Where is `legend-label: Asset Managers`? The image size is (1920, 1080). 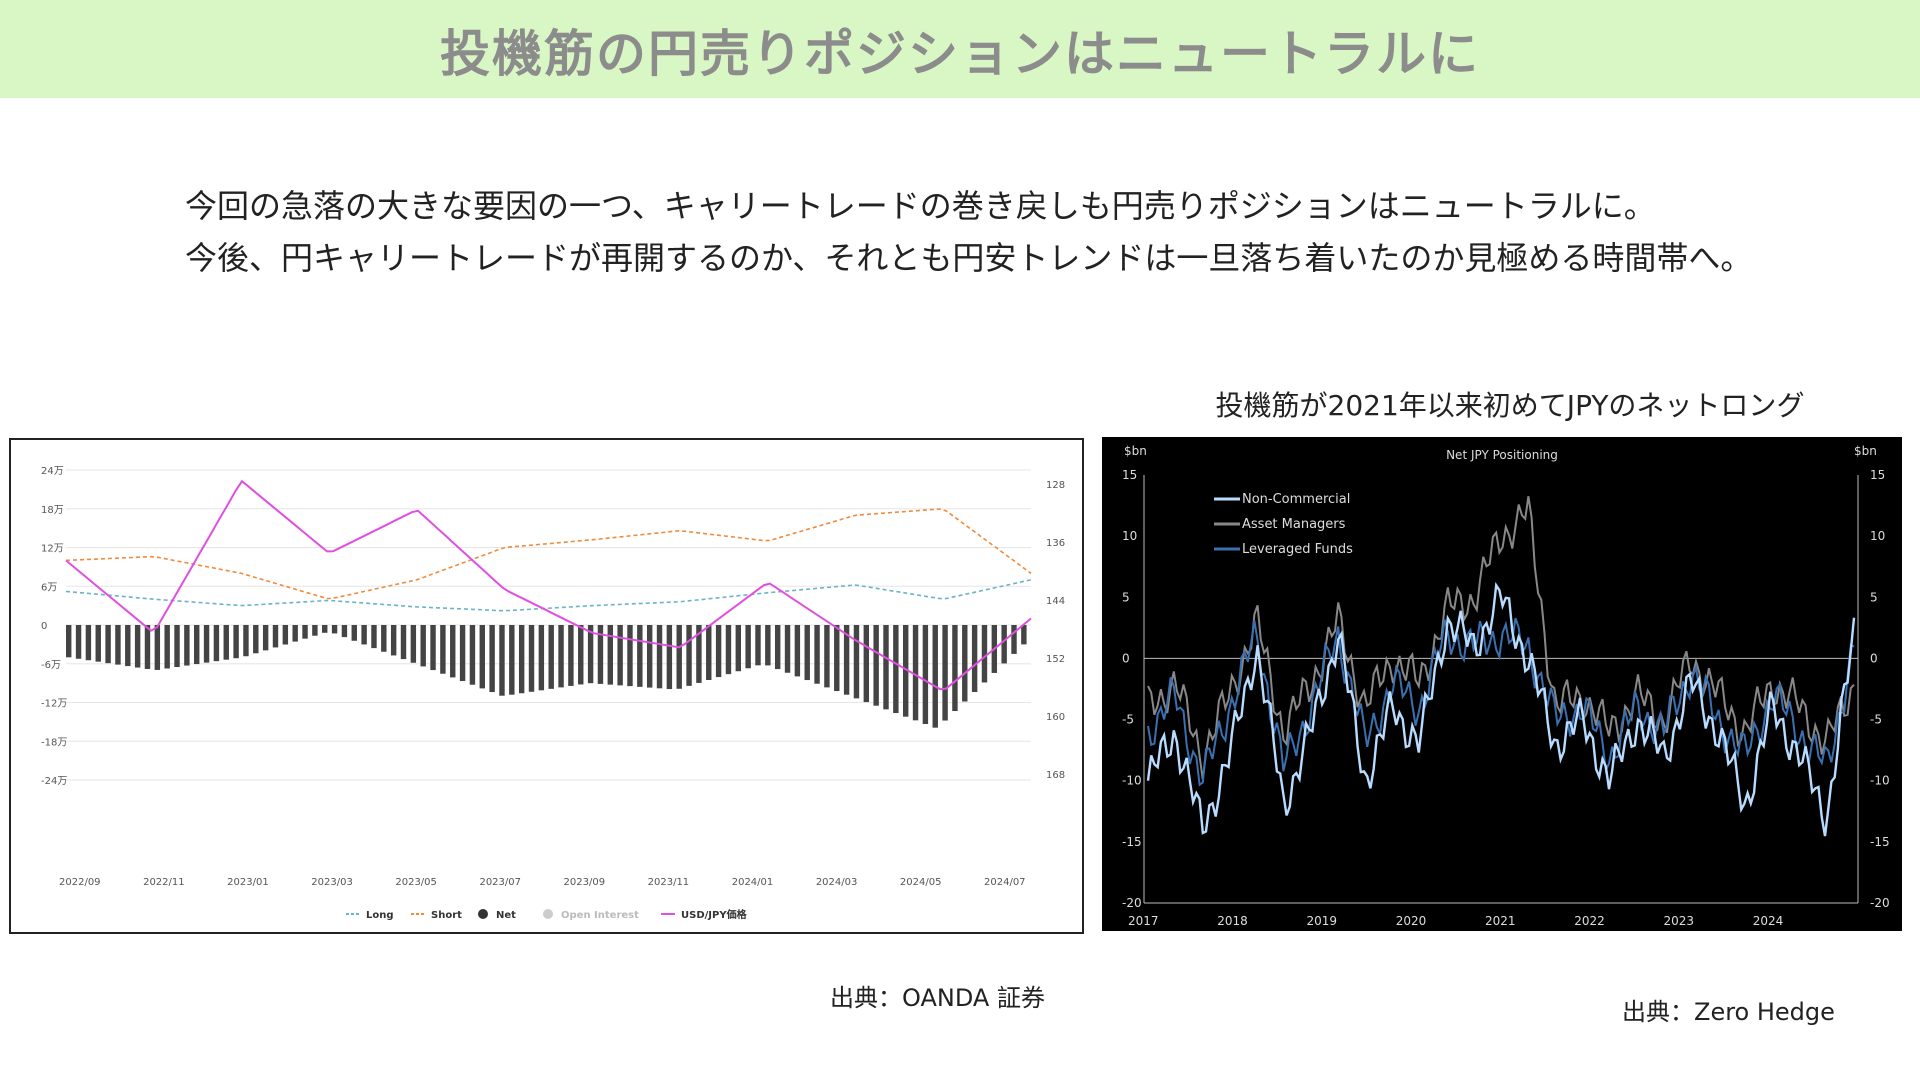 legend-label: Asset Managers is located at coordinates (1294, 524).